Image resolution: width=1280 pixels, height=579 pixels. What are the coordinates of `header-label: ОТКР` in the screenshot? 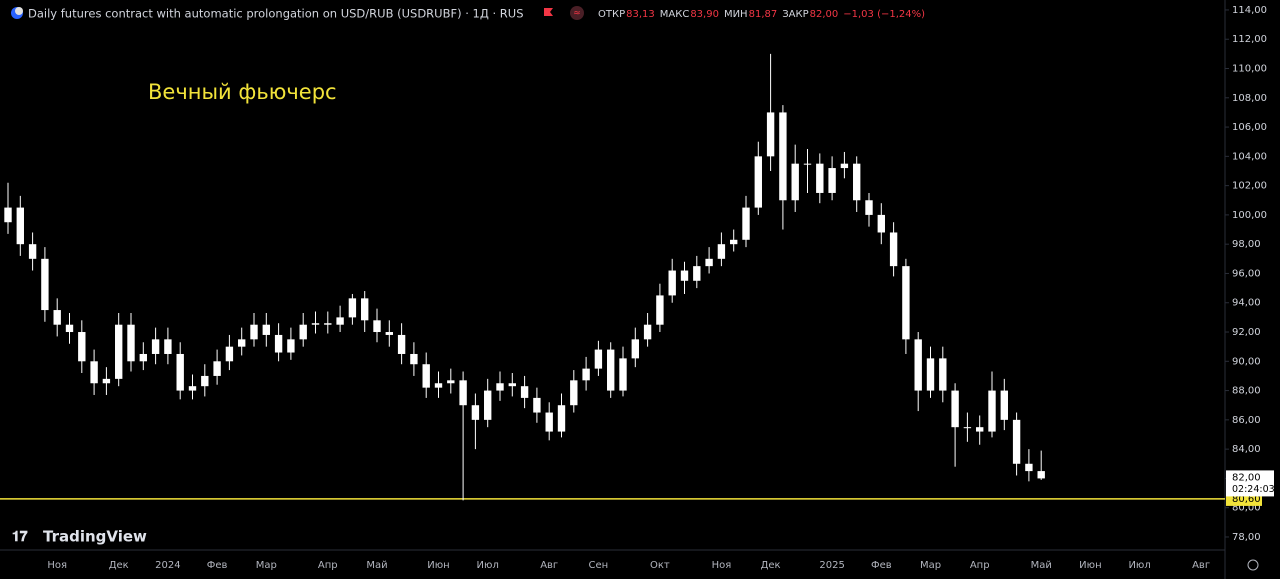 It's located at (611, 14).